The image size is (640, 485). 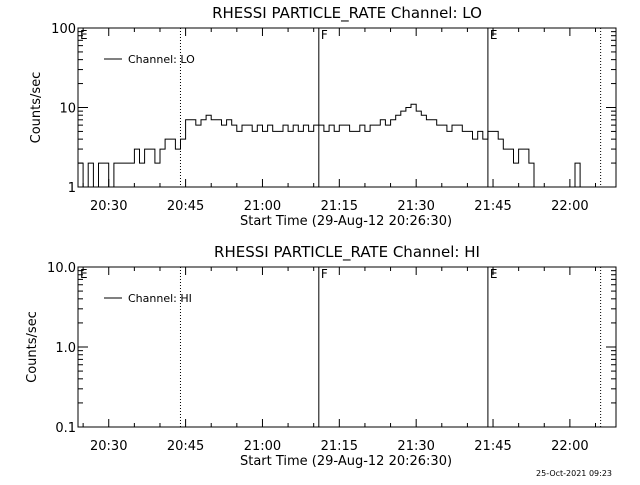 I want to click on legend-label: Channel: LO, so click(x=161, y=59).